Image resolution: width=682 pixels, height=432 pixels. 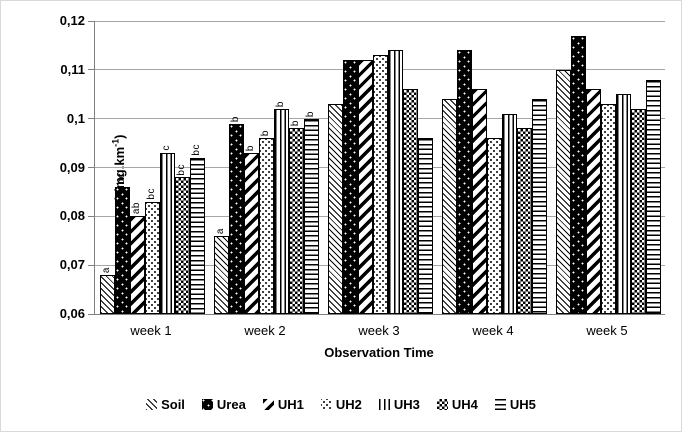 I want to click on bar-cell-urea-week-1: bc, so click(x=122, y=167).